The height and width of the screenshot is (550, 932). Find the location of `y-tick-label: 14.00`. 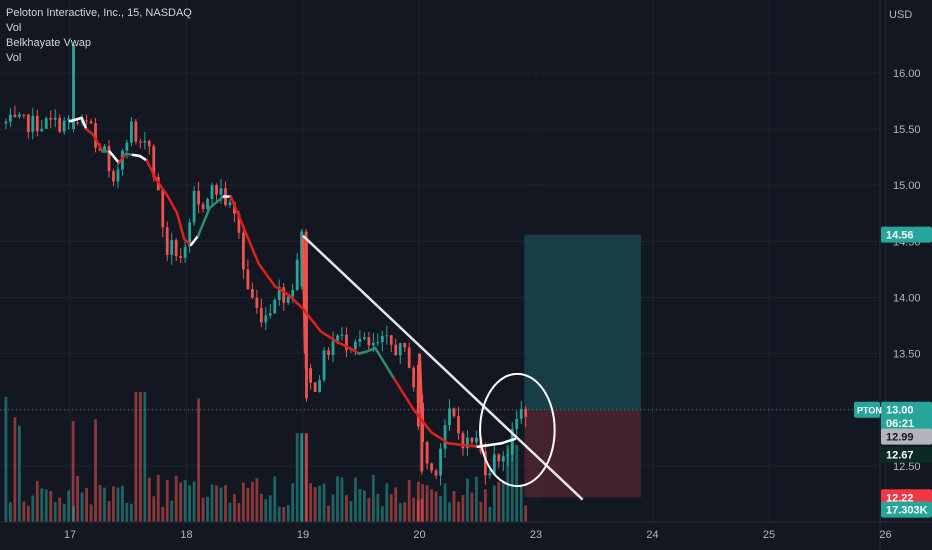

y-tick-label: 14.00 is located at coordinates (907, 298).